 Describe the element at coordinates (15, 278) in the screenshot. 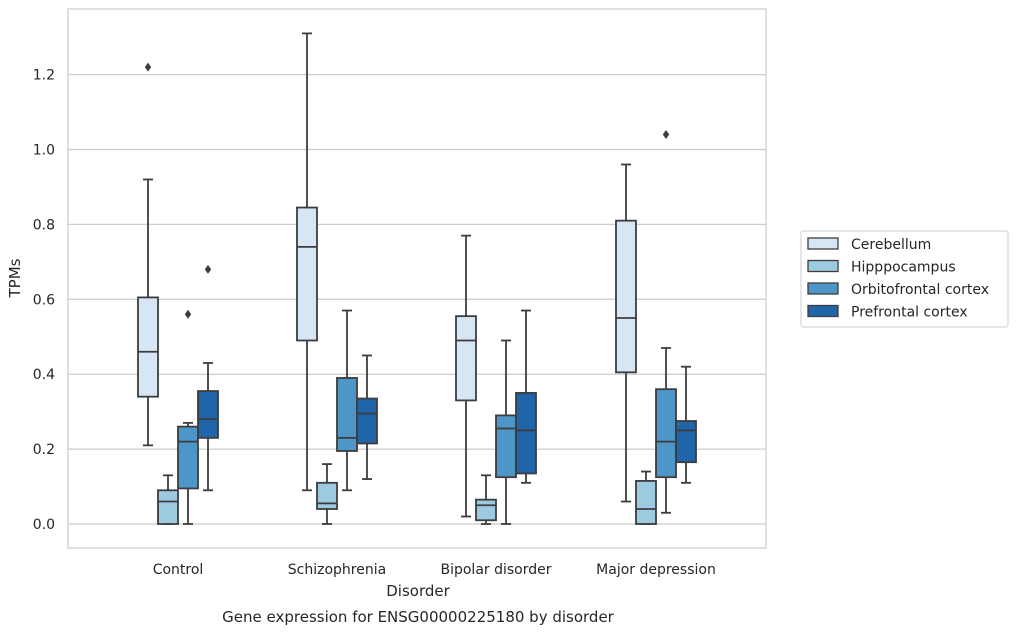

I see `y-axis-label: TPMs` at that location.